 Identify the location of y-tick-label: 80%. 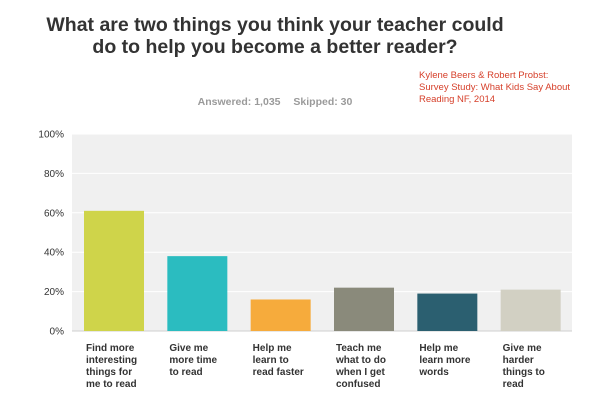
(54, 174).